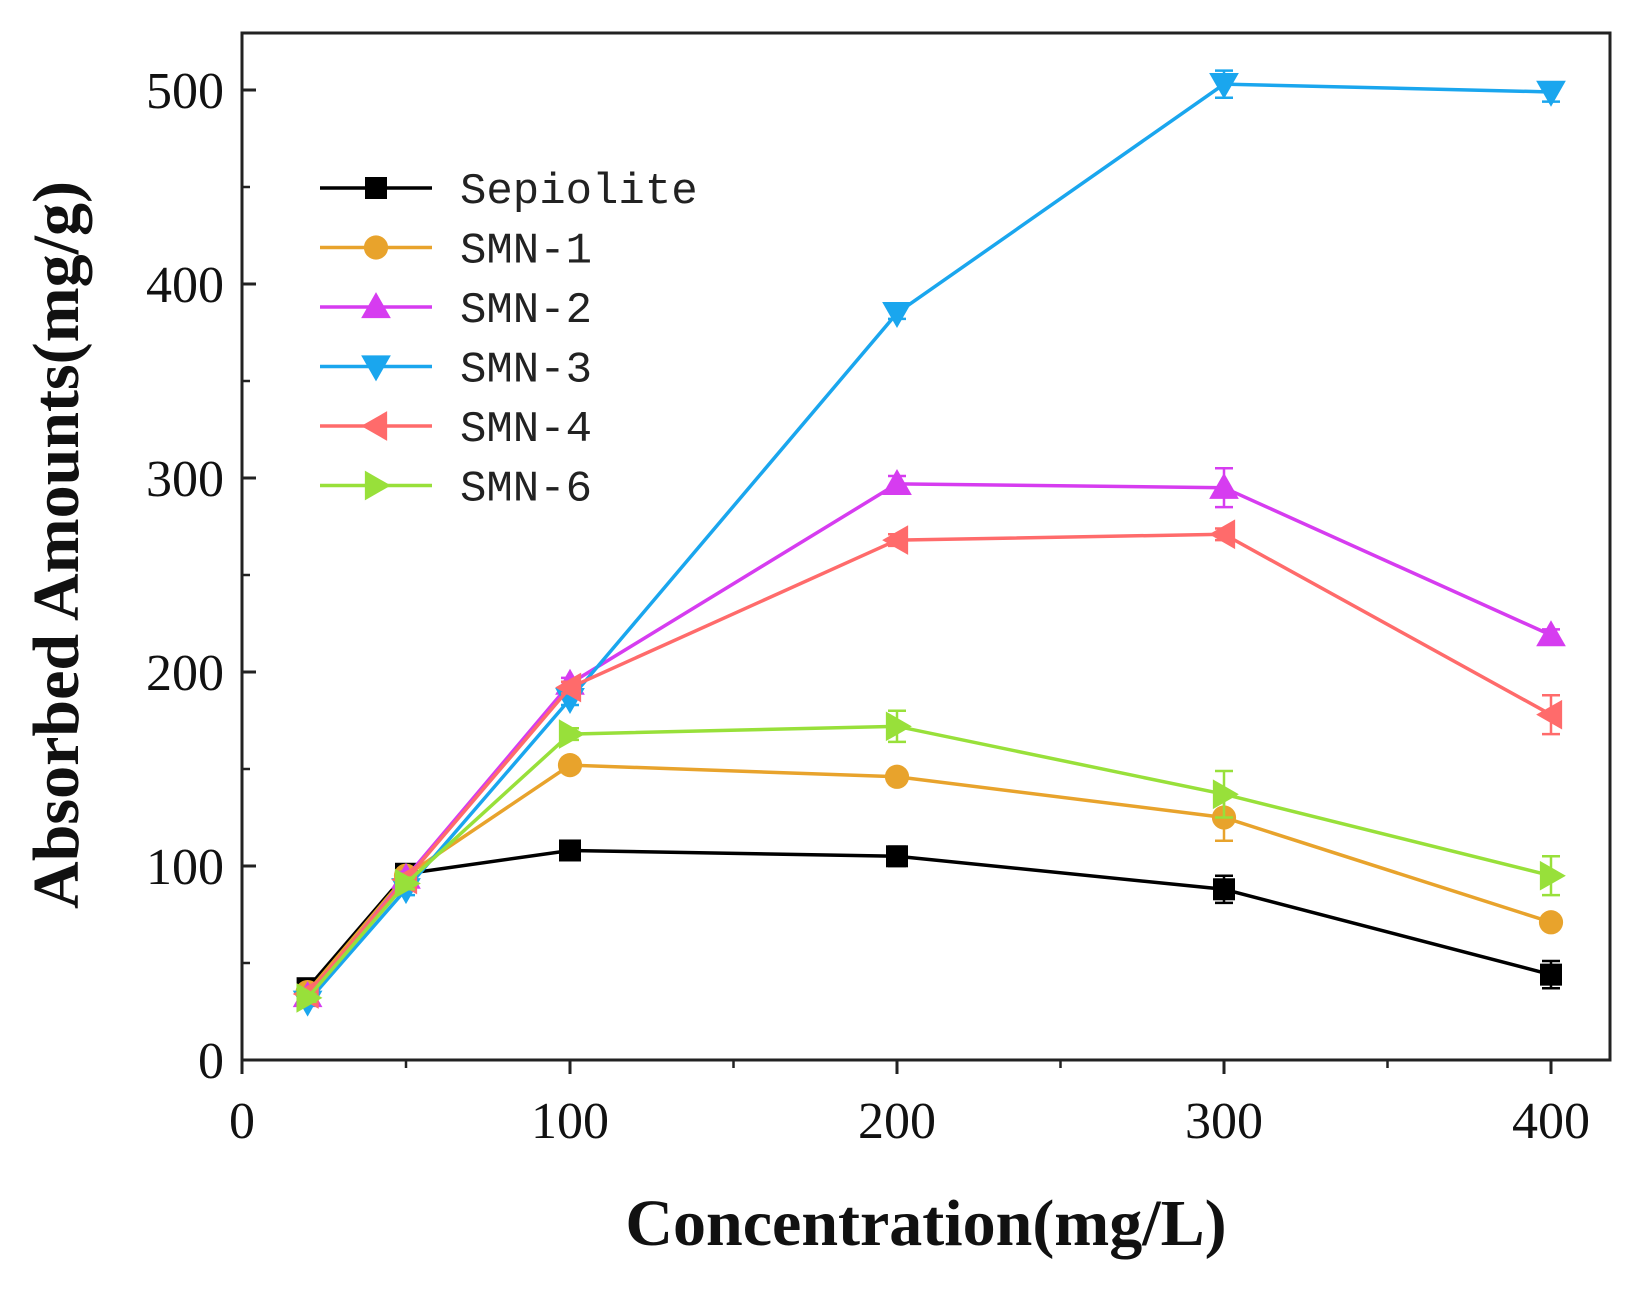 The width and height of the screenshot is (1638, 1289). I want to click on x-tick-label: 0, so click(242, 1121).